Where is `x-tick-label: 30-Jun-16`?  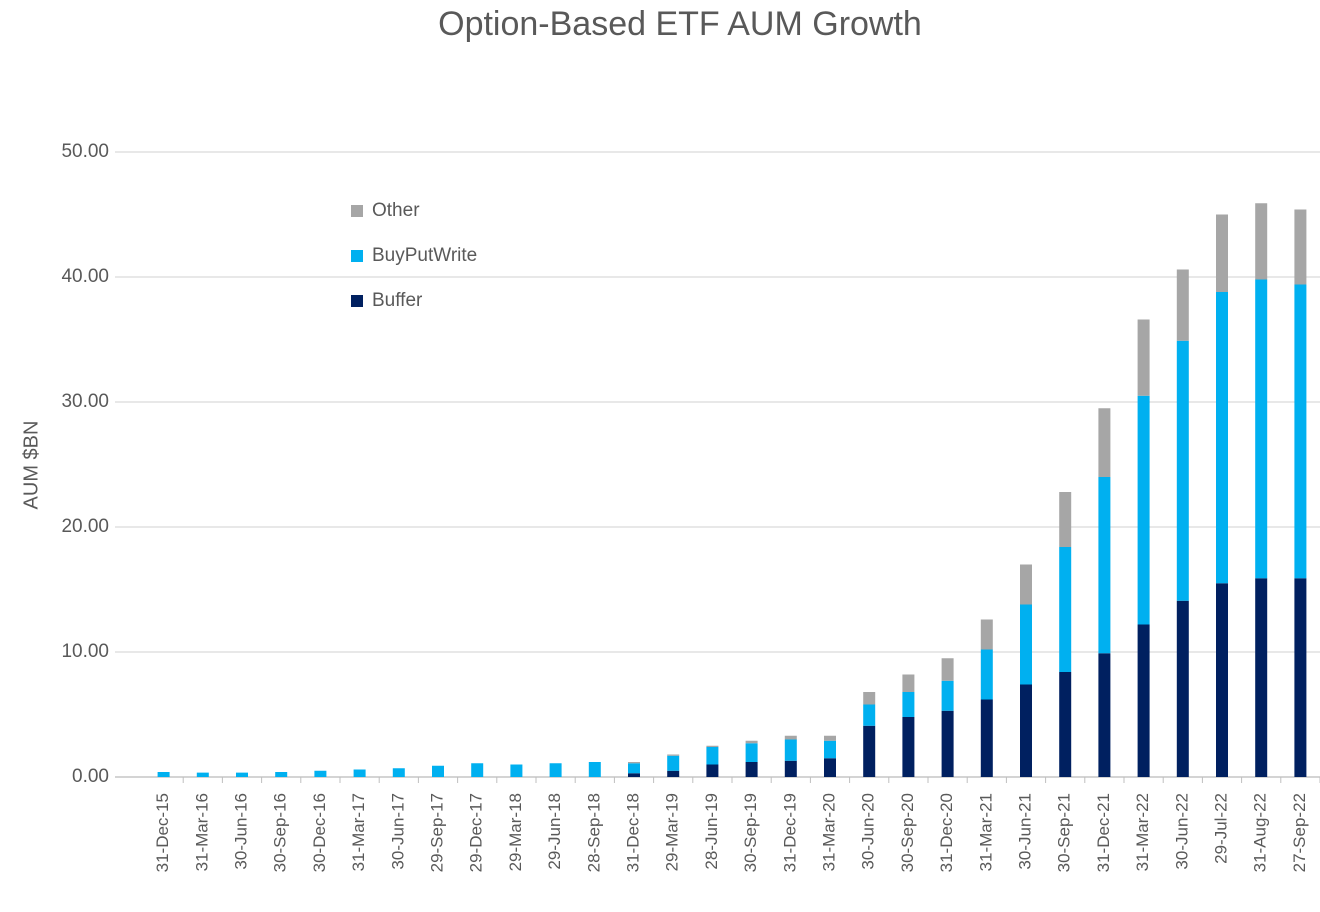
x-tick-label: 30-Jun-16 is located at coordinates (240, 831).